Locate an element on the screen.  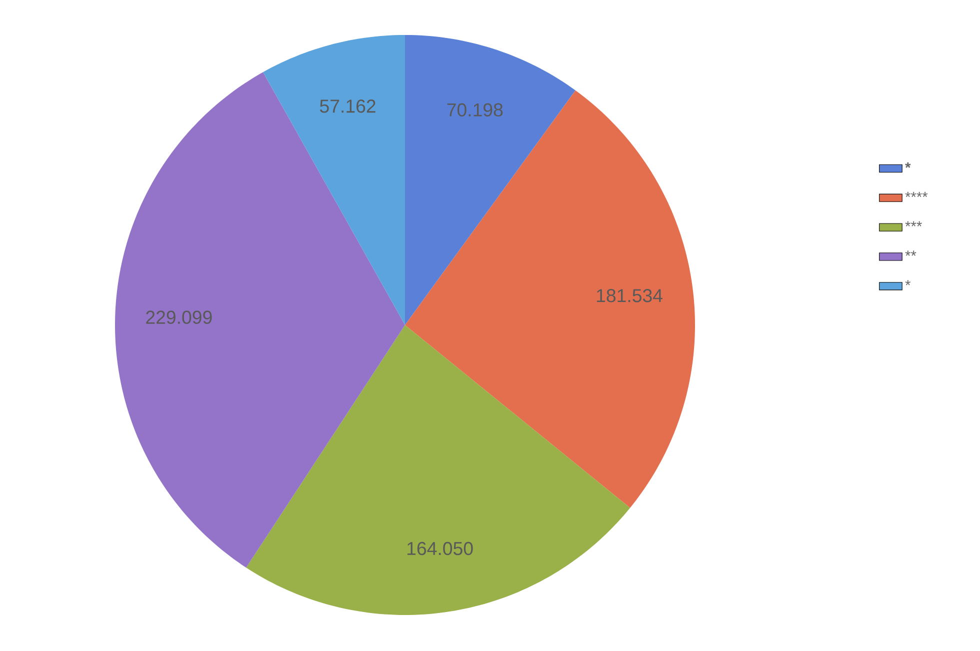
data-label: 229.099 is located at coordinates (179, 317).